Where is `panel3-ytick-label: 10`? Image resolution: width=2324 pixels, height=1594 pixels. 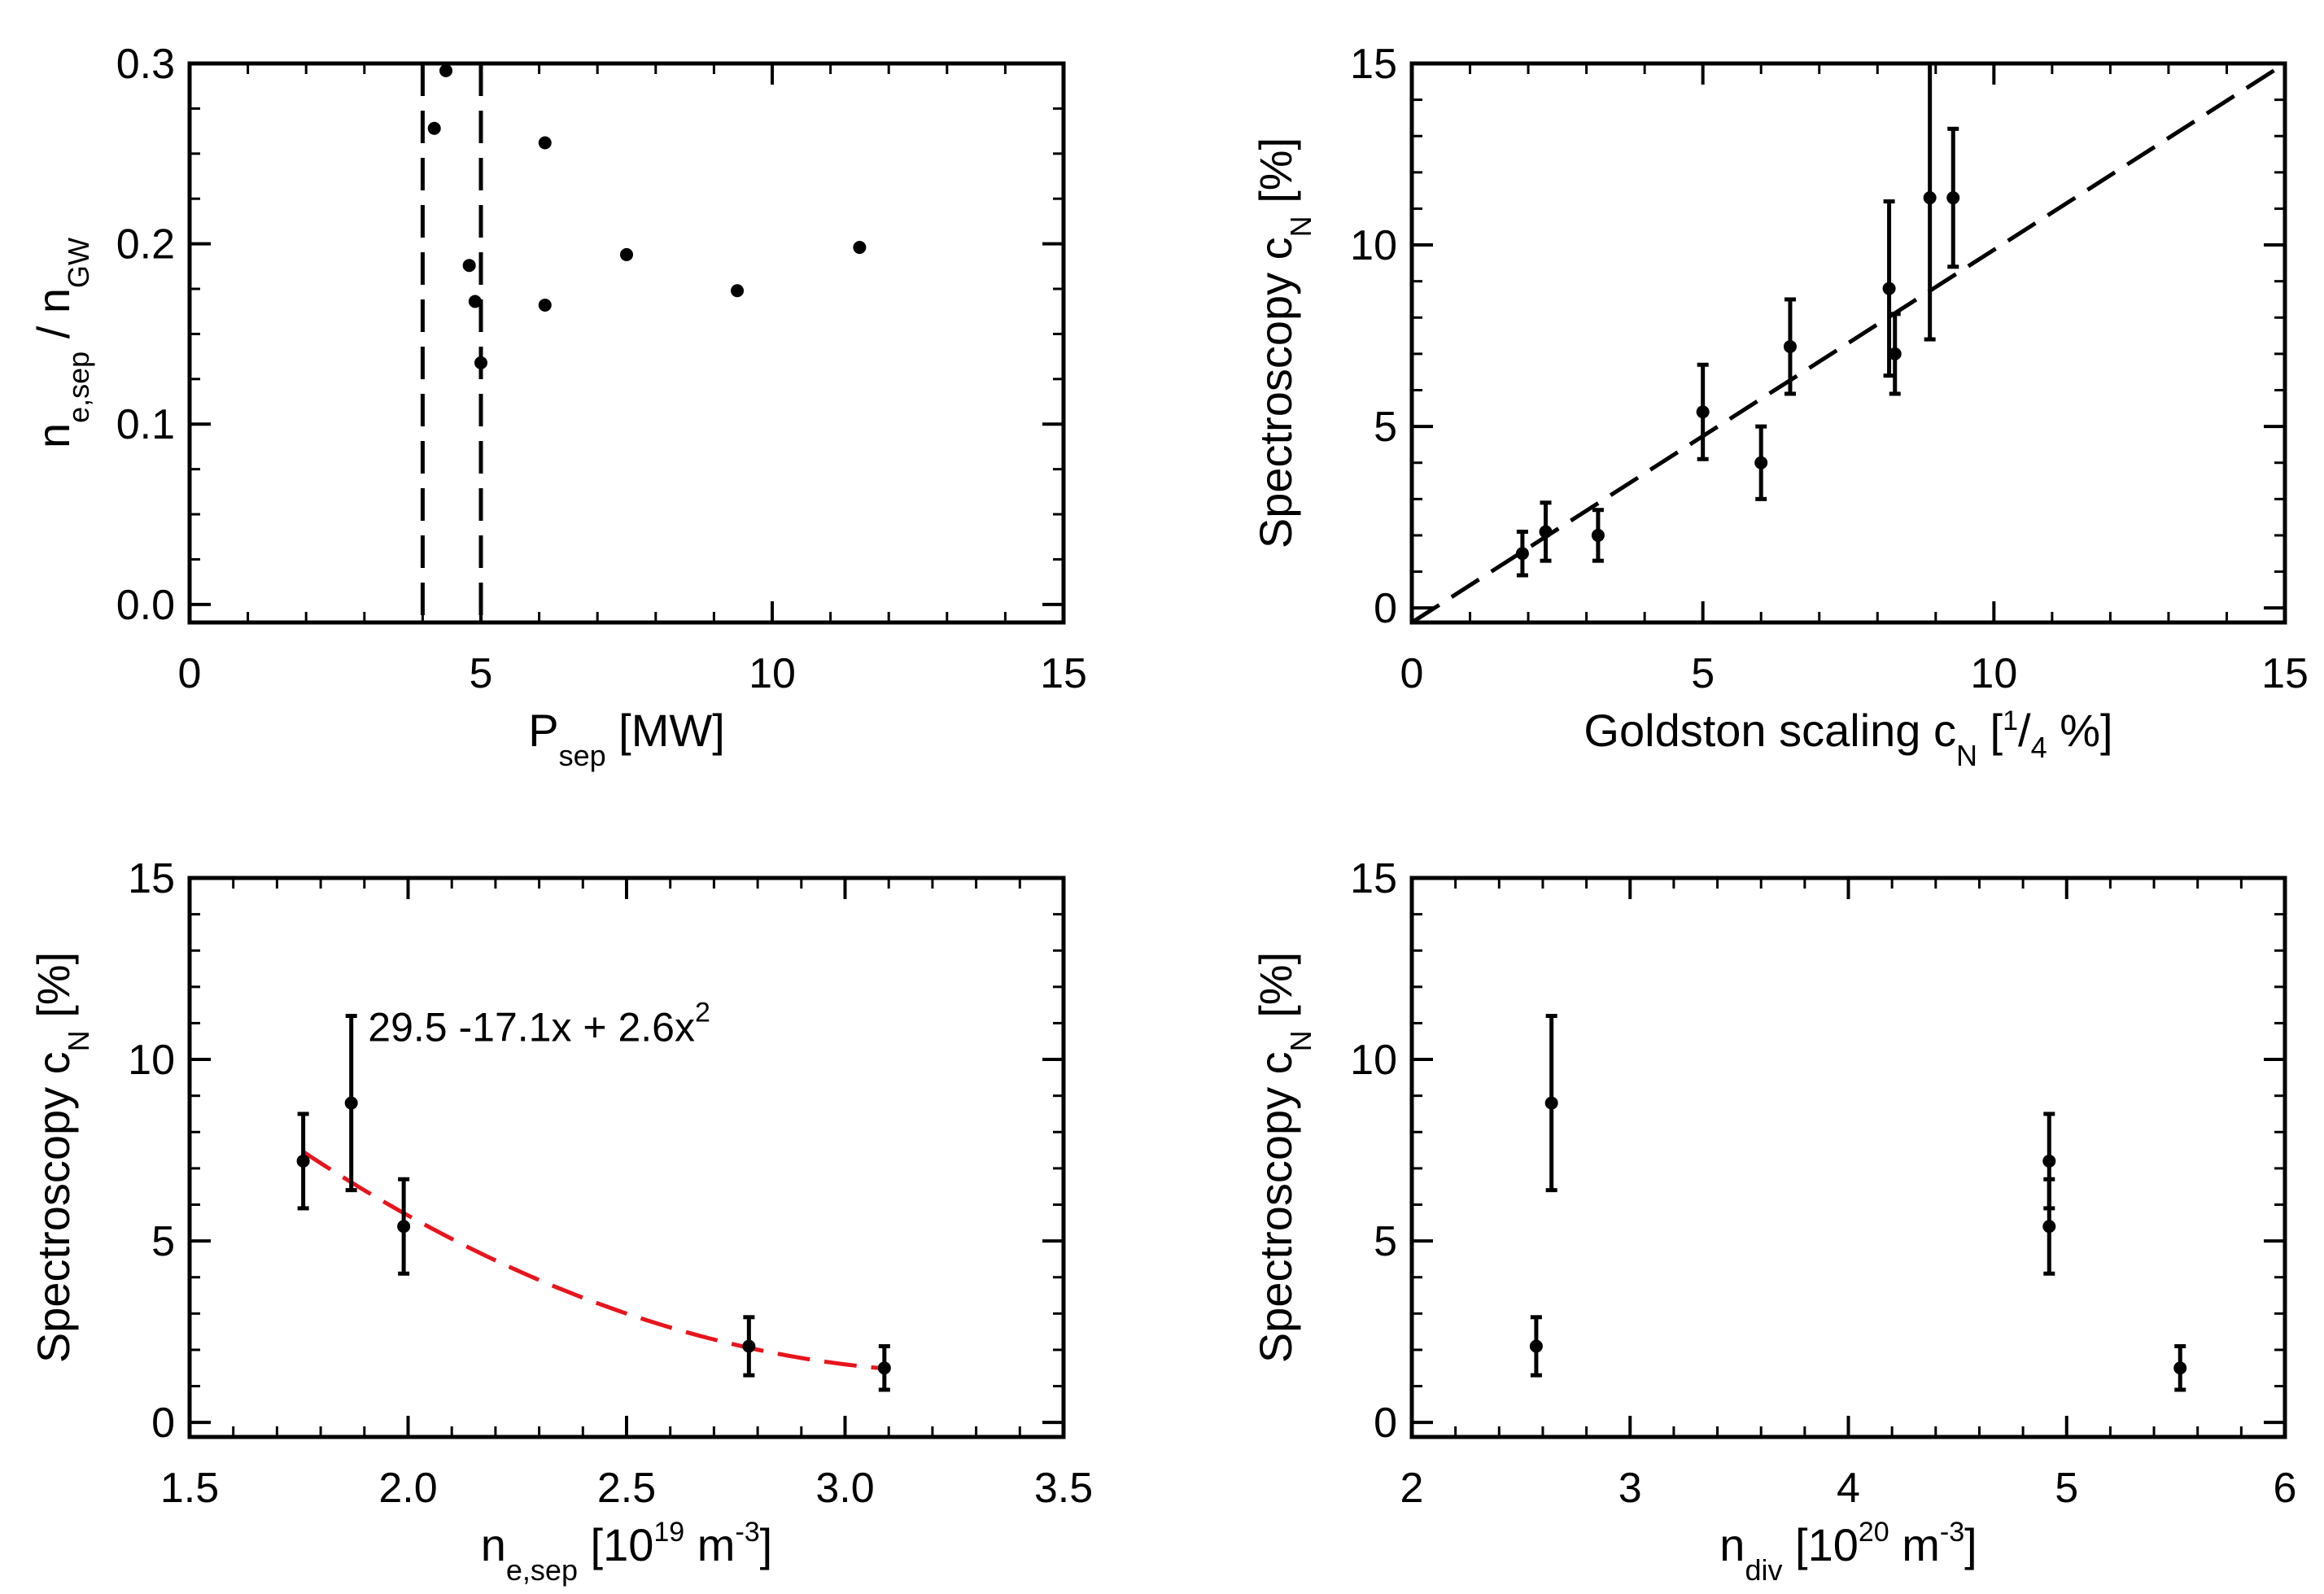 panel3-ytick-label: 10 is located at coordinates (151, 1060).